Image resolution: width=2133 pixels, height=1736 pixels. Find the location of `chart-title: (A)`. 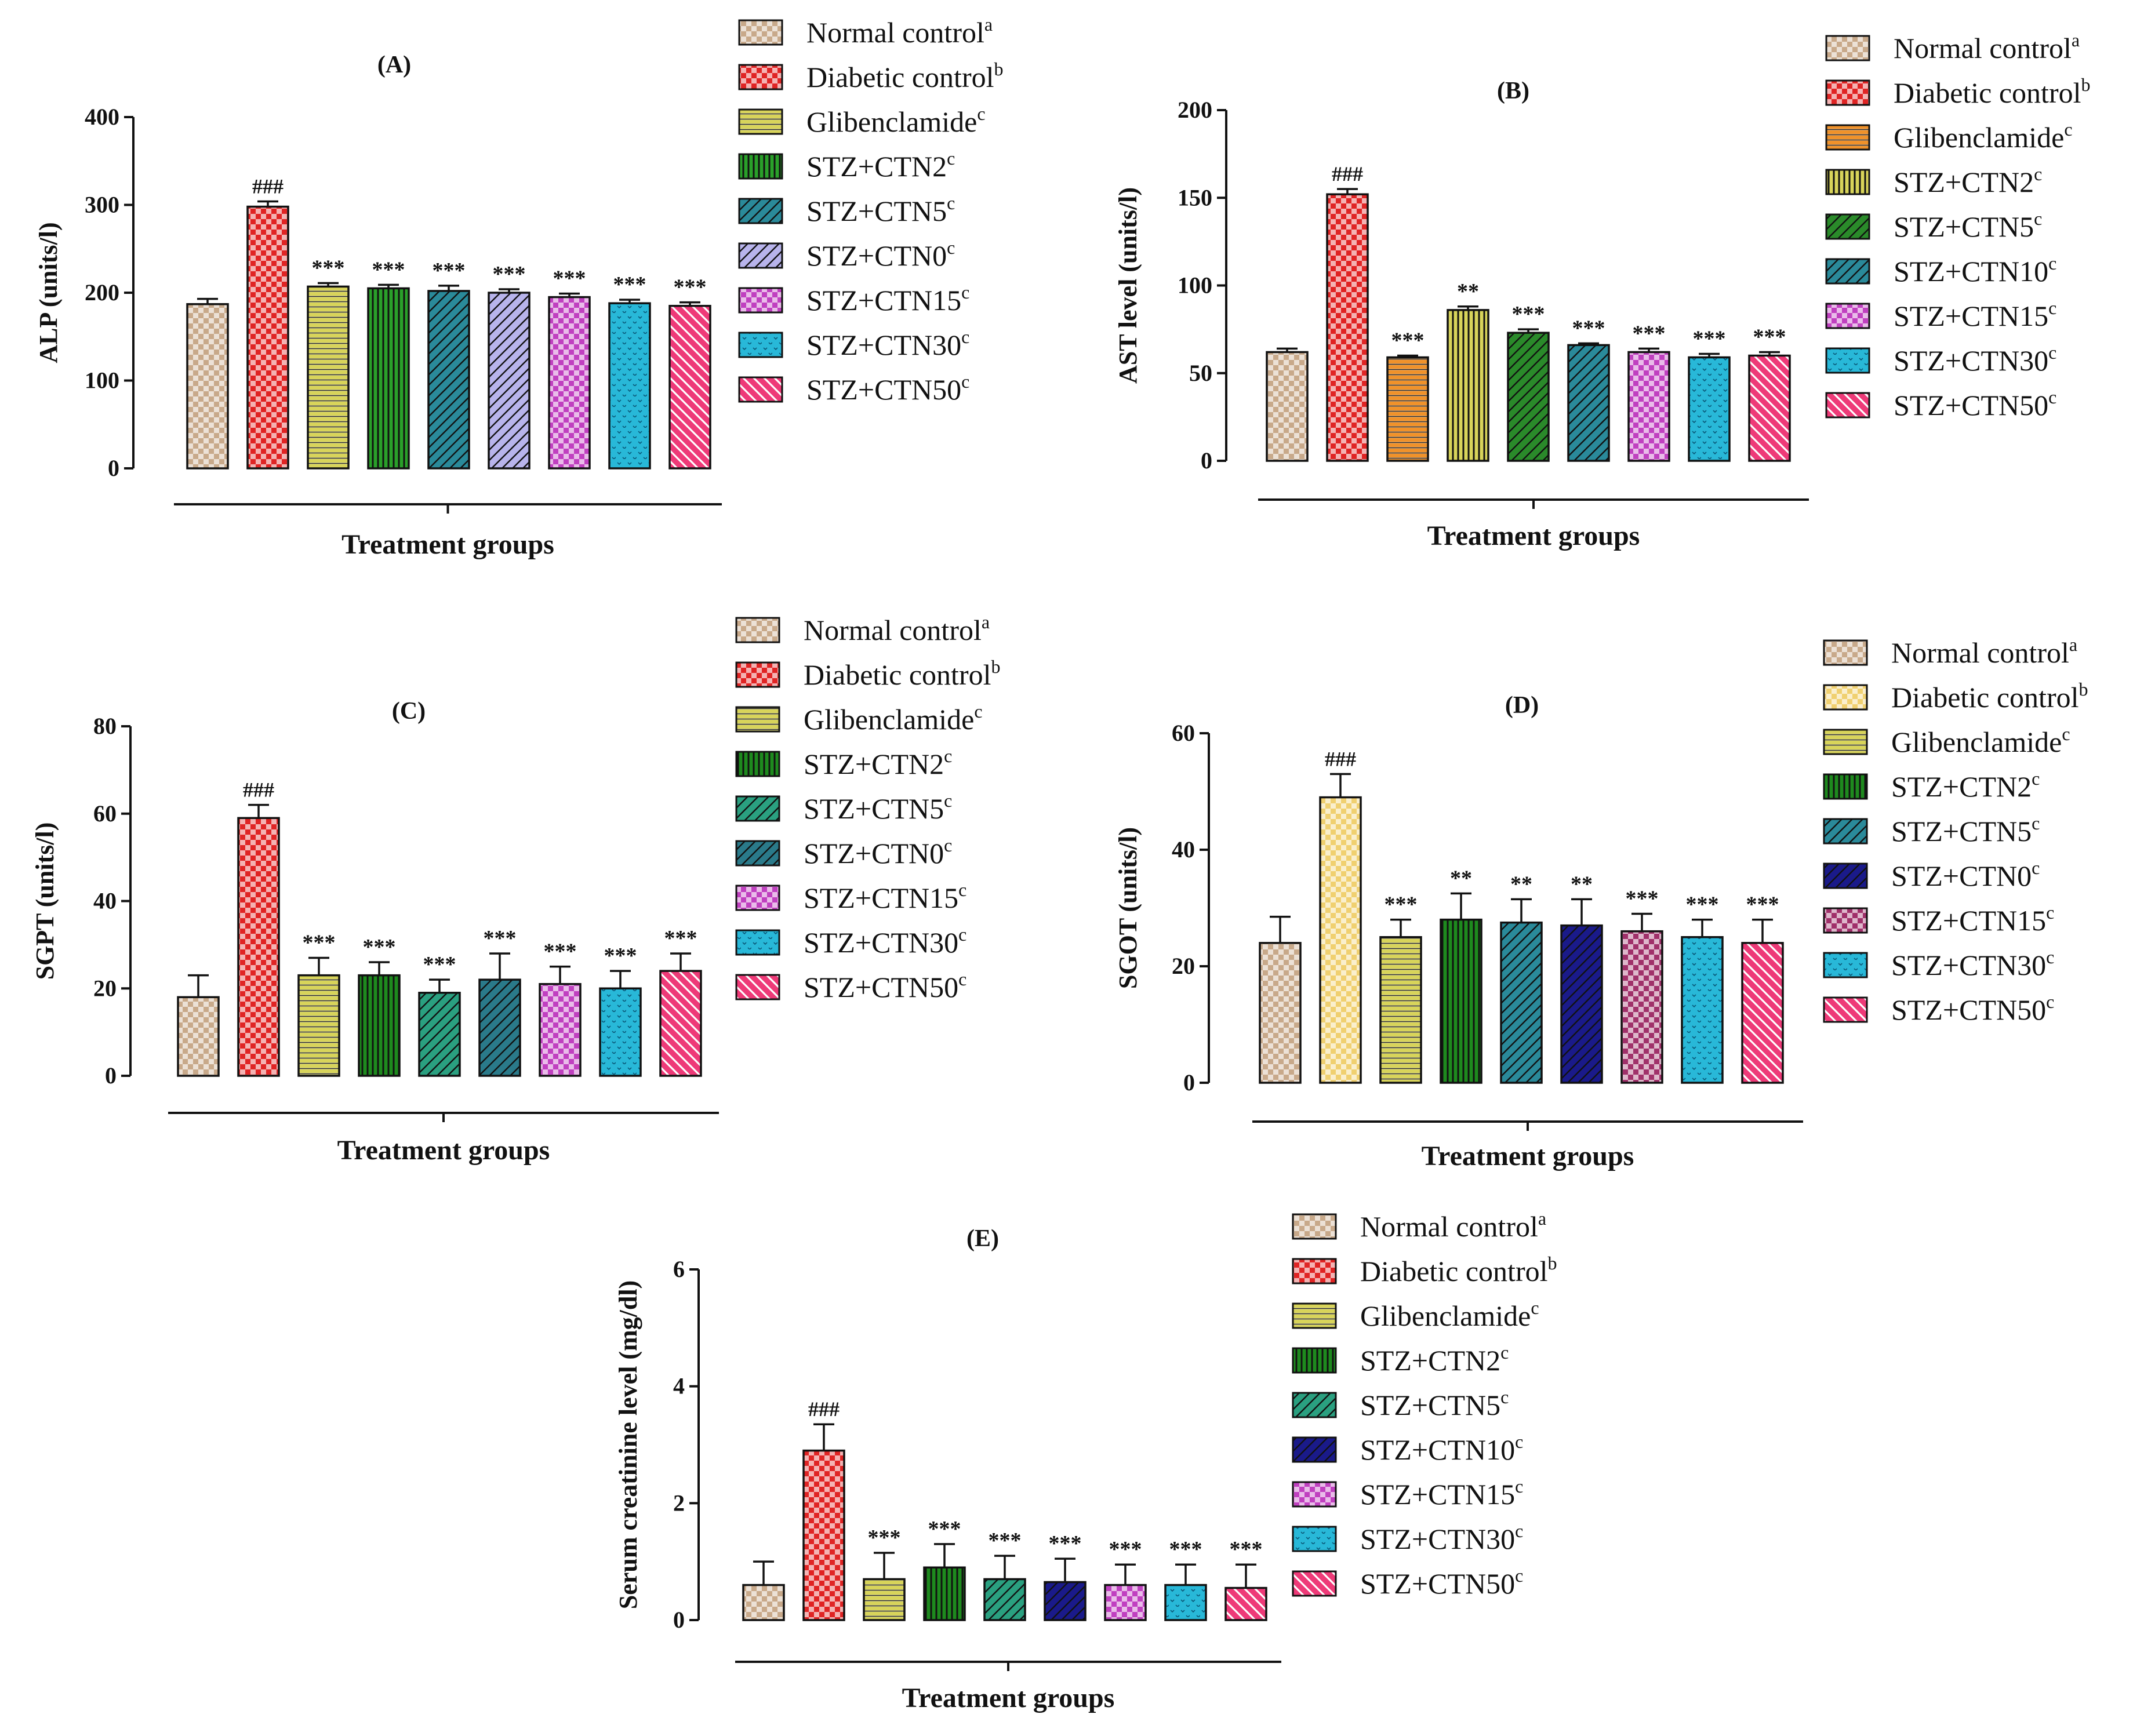

chart-title: (A) is located at coordinates (394, 65).